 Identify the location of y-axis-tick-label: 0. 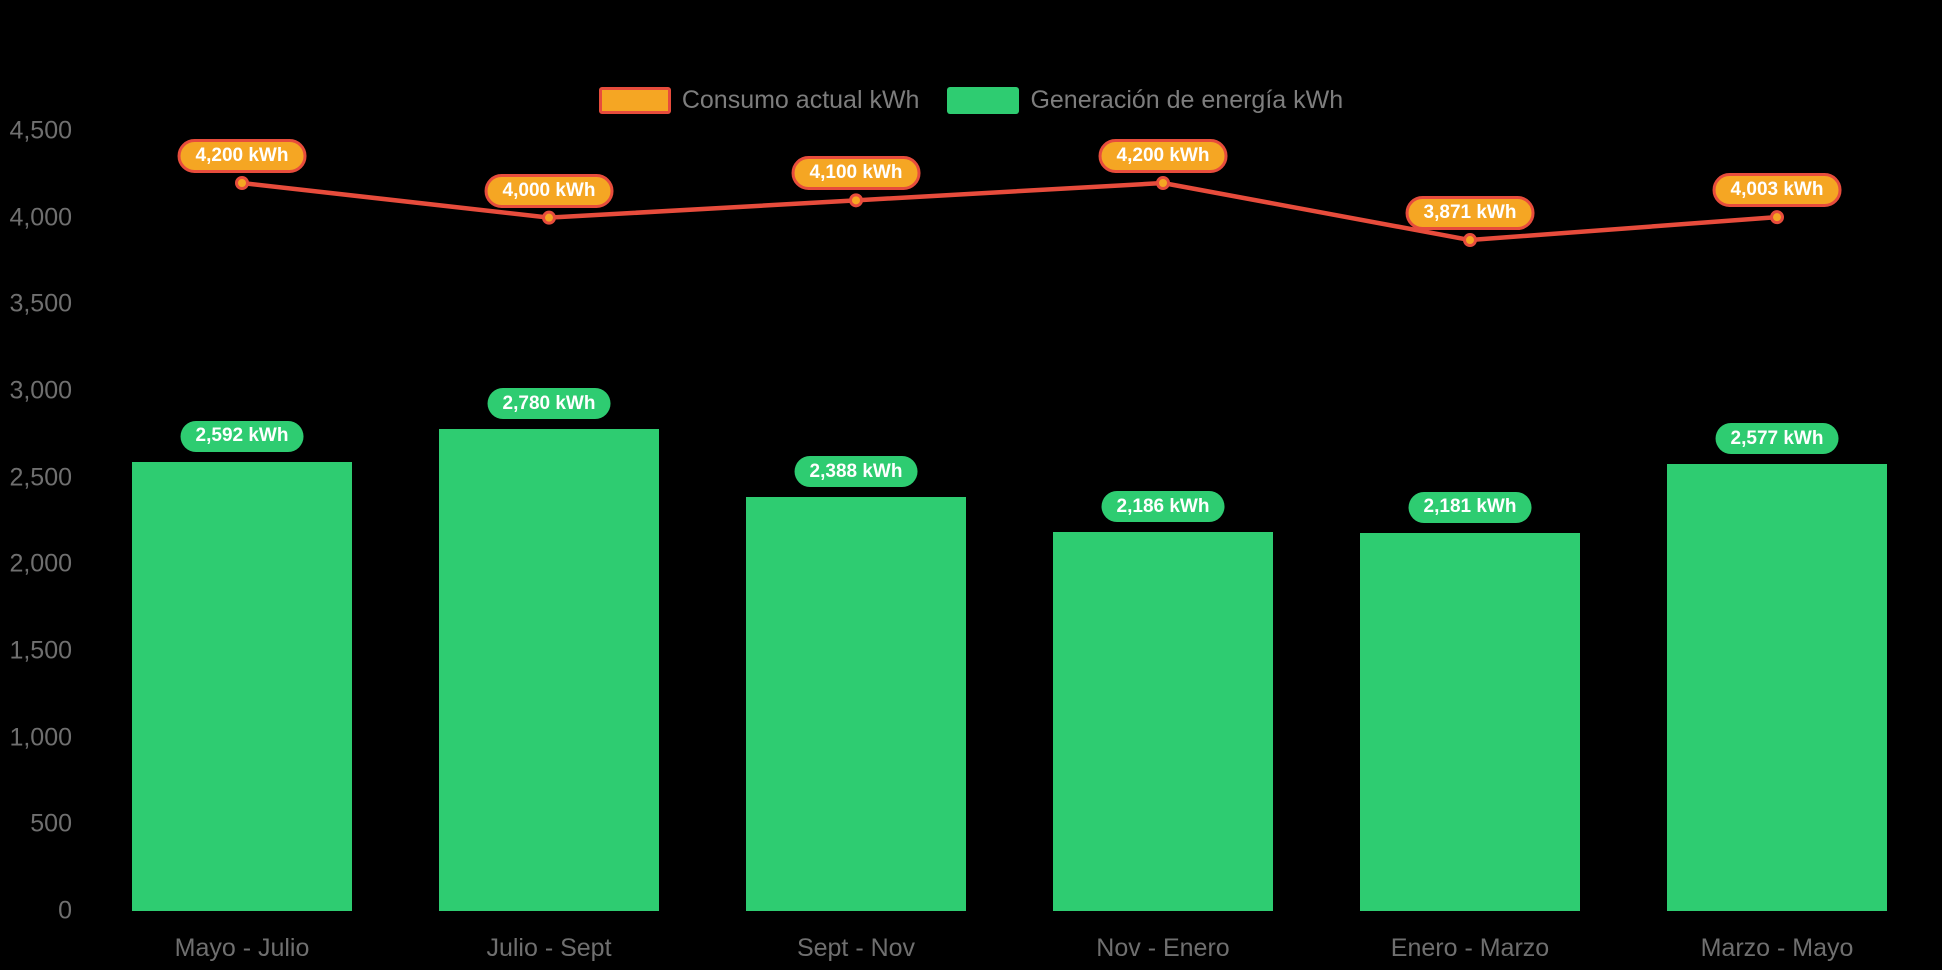
(65, 910).